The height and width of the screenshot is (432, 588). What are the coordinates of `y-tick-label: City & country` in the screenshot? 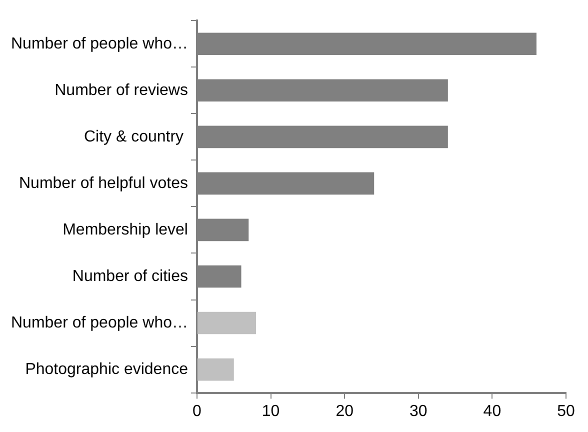 It's located at (136, 137).